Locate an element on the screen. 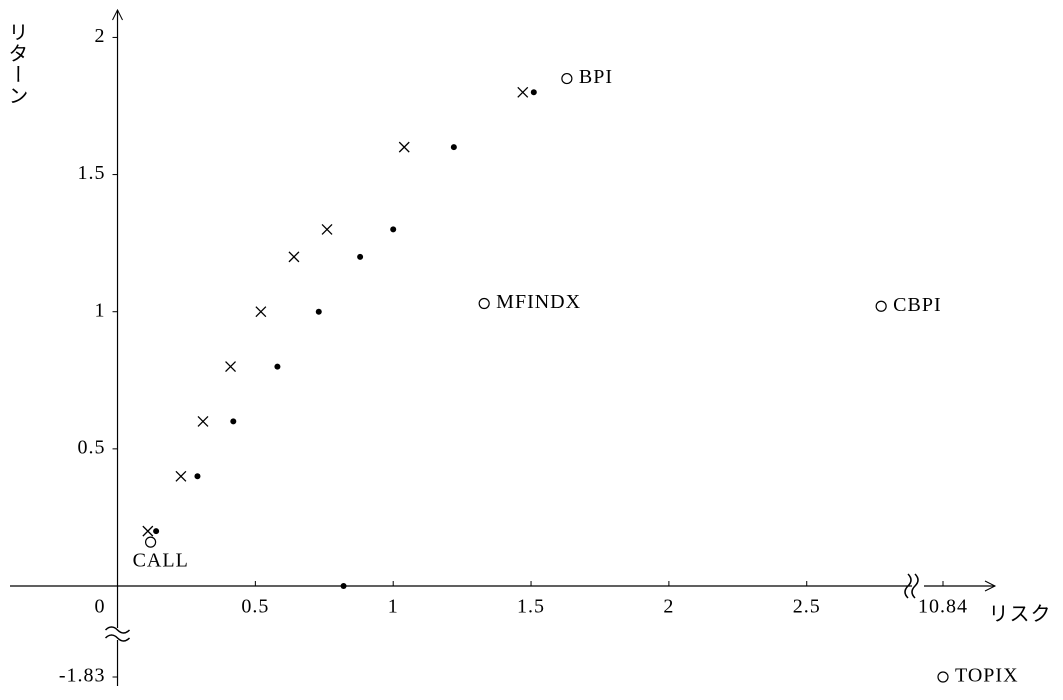  point-label: BPI is located at coordinates (596, 77).